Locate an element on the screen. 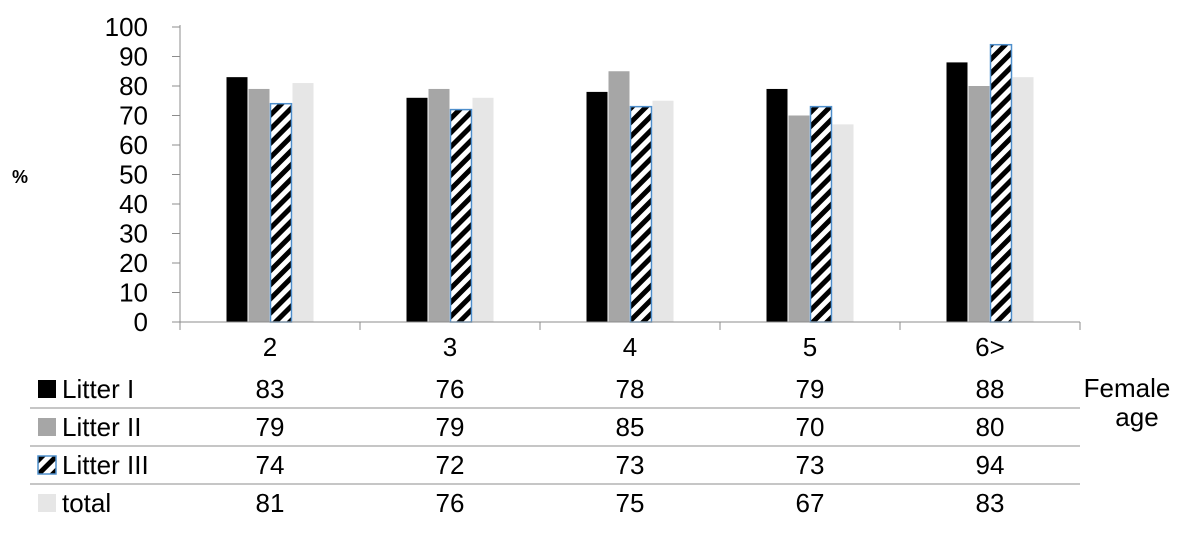  legend-label: Litter I is located at coordinates (98, 389).